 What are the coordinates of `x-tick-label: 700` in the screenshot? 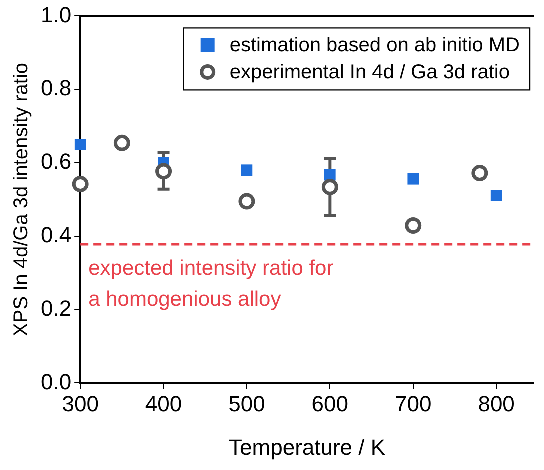 It's located at (413, 403).